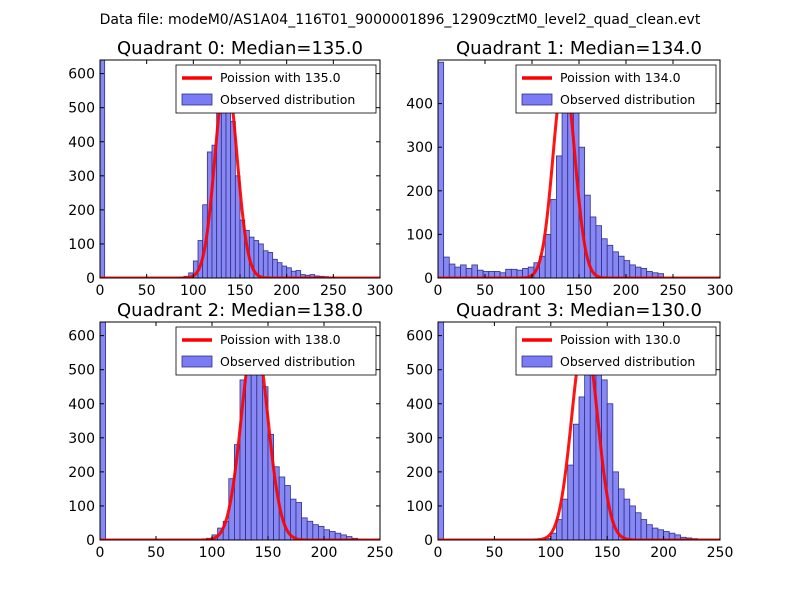 The width and height of the screenshot is (800, 600). What do you see at coordinates (240, 48) in the screenshot?
I see `panel-title: Quadrant 0: Median=135.0` at bounding box center [240, 48].